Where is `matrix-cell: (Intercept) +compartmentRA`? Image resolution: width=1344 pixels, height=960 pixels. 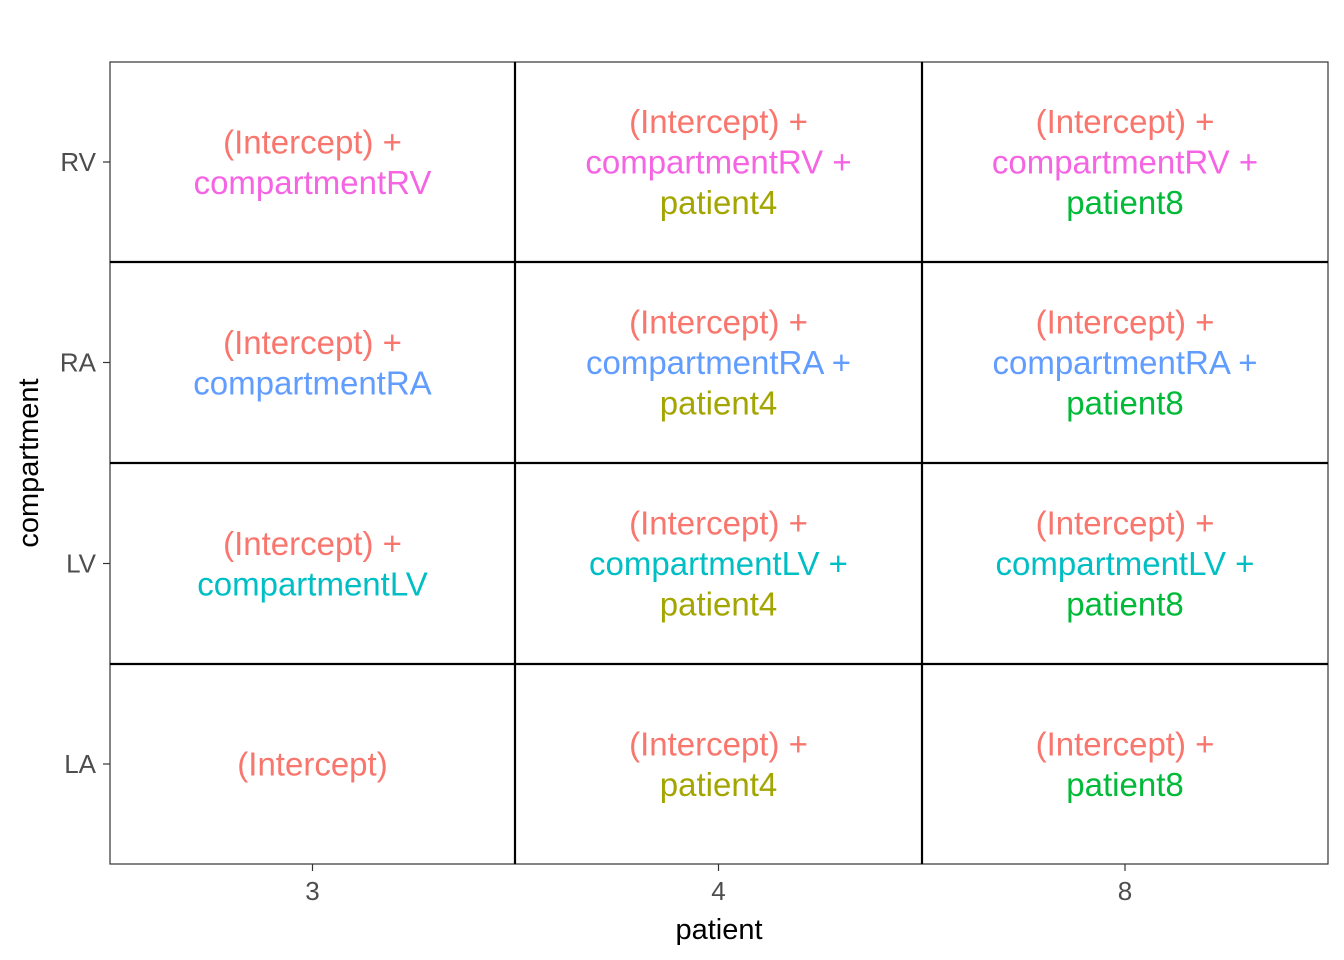
matrix-cell: (Intercept) +compartmentRA is located at coordinates (312, 363).